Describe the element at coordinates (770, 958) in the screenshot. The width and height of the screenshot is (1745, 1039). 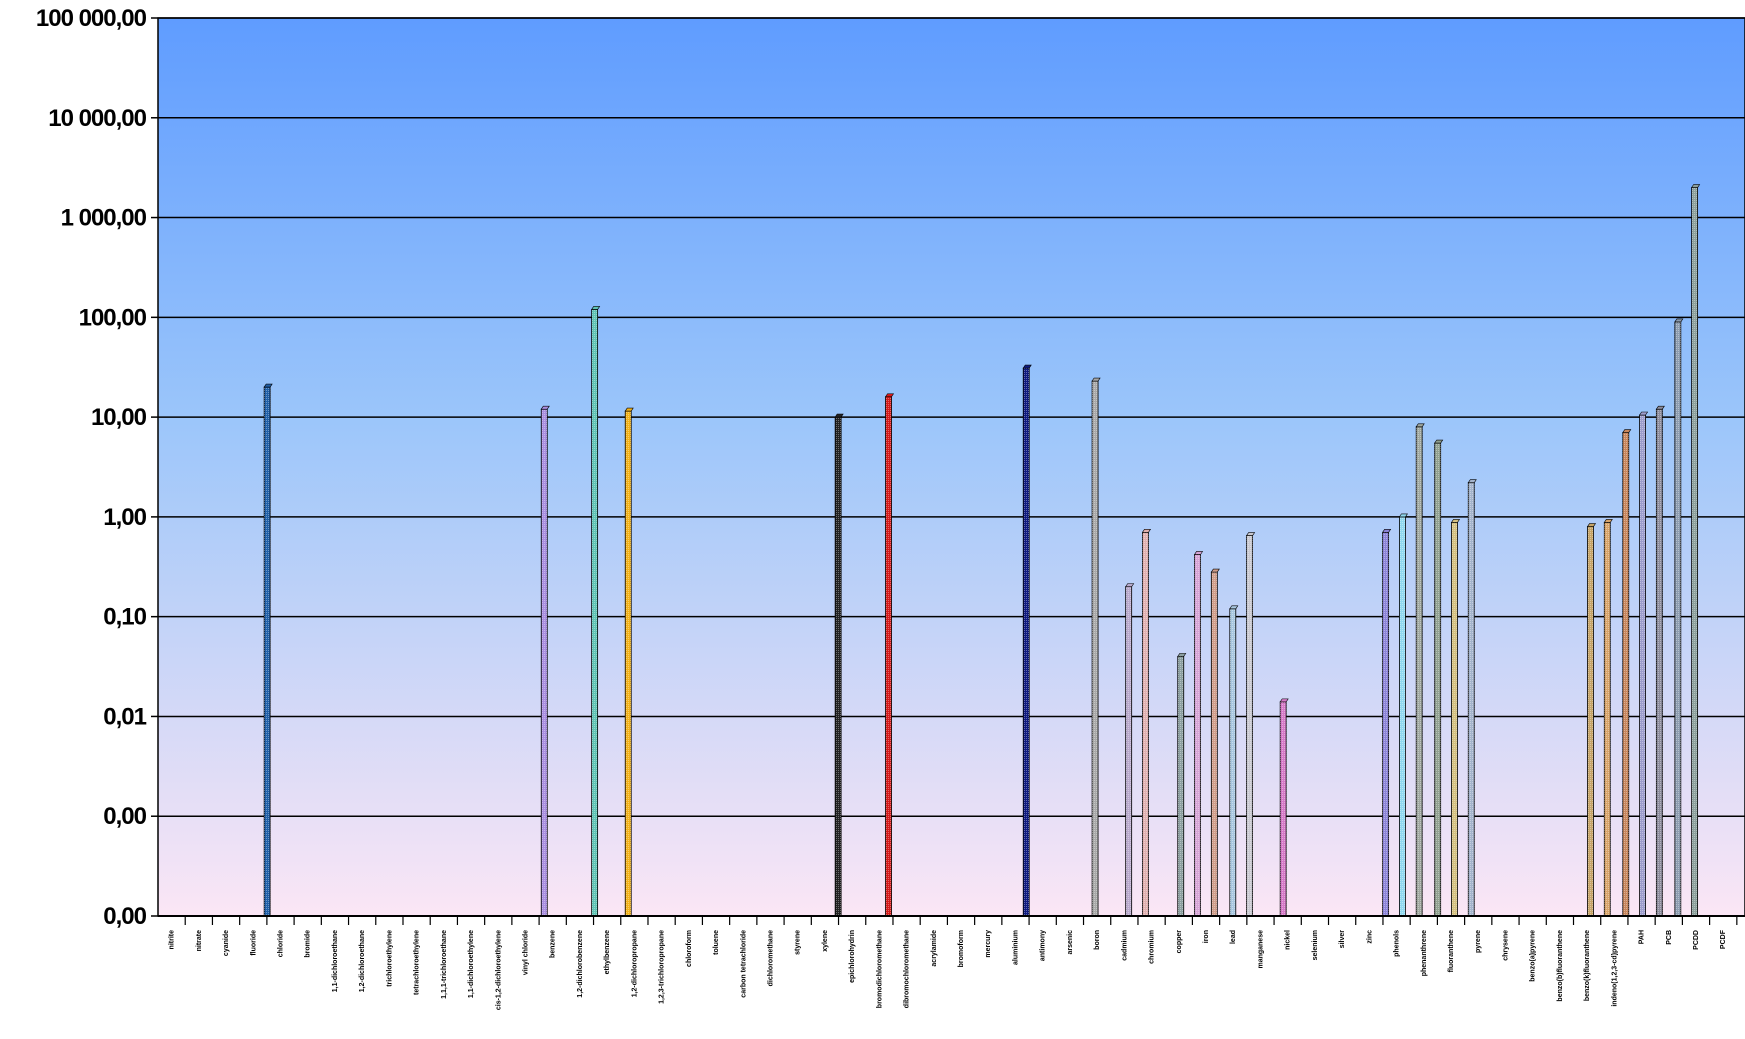
I see `x-tick-label: dichloromethane` at that location.